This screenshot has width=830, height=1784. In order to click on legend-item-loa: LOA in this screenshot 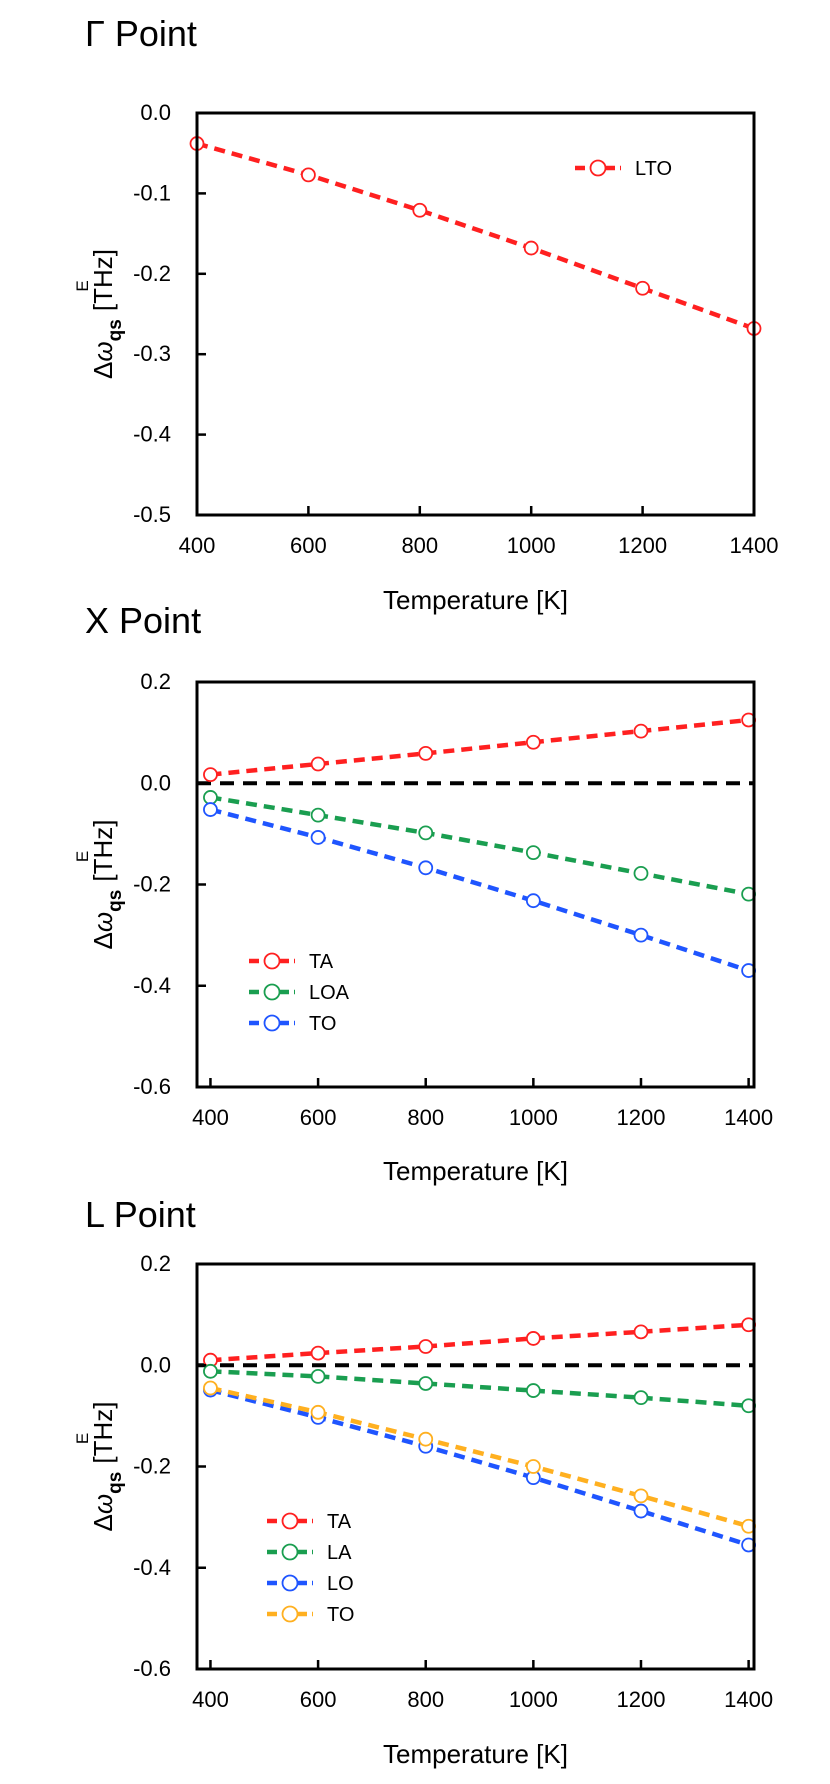, I will do `click(299, 993)`.